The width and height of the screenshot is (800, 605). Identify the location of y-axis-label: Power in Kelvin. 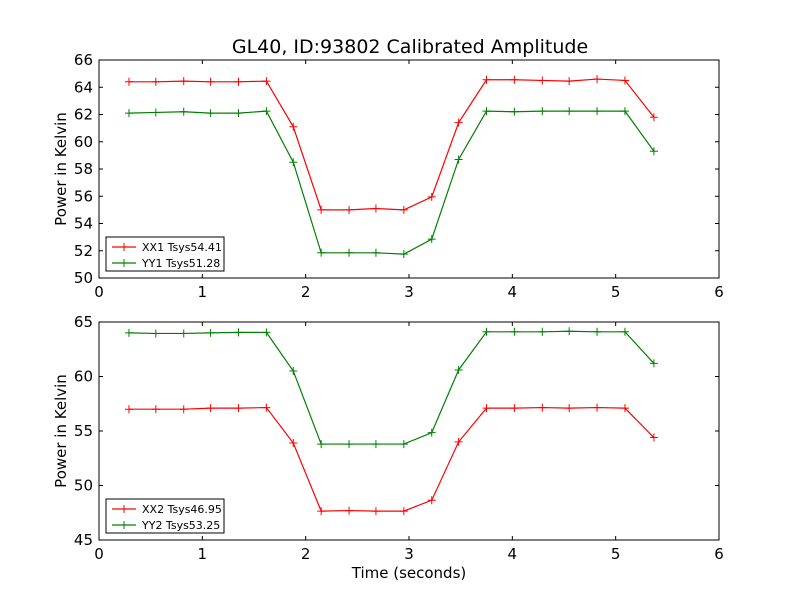
(61, 169).